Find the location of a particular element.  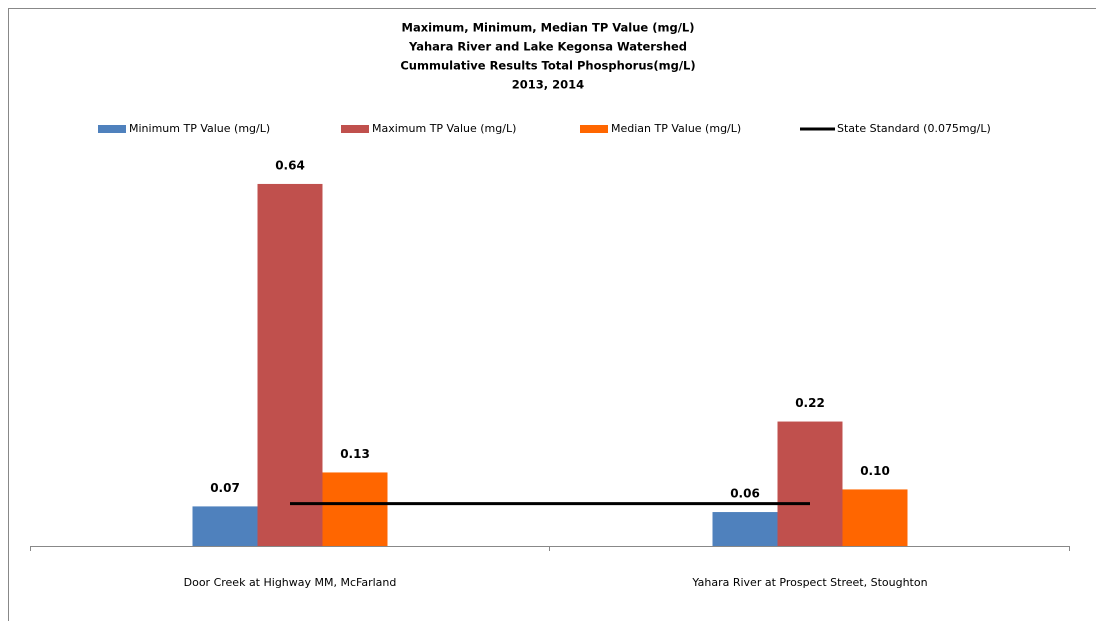

x-tick-label: Door Creek at Highway MM, McFarland is located at coordinates (290, 582).